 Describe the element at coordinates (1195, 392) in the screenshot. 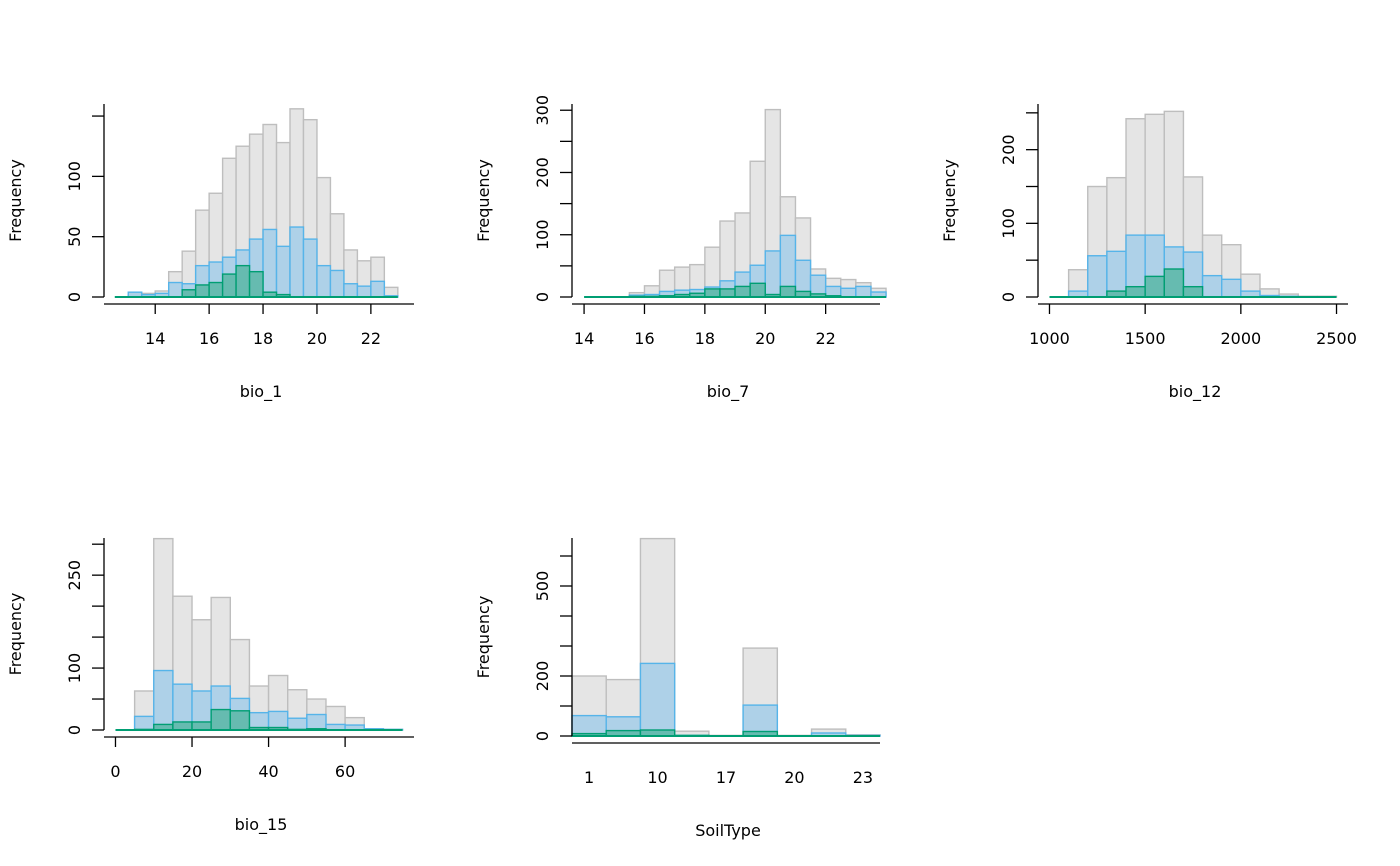

I see `x-axis-title: bio_12` at that location.